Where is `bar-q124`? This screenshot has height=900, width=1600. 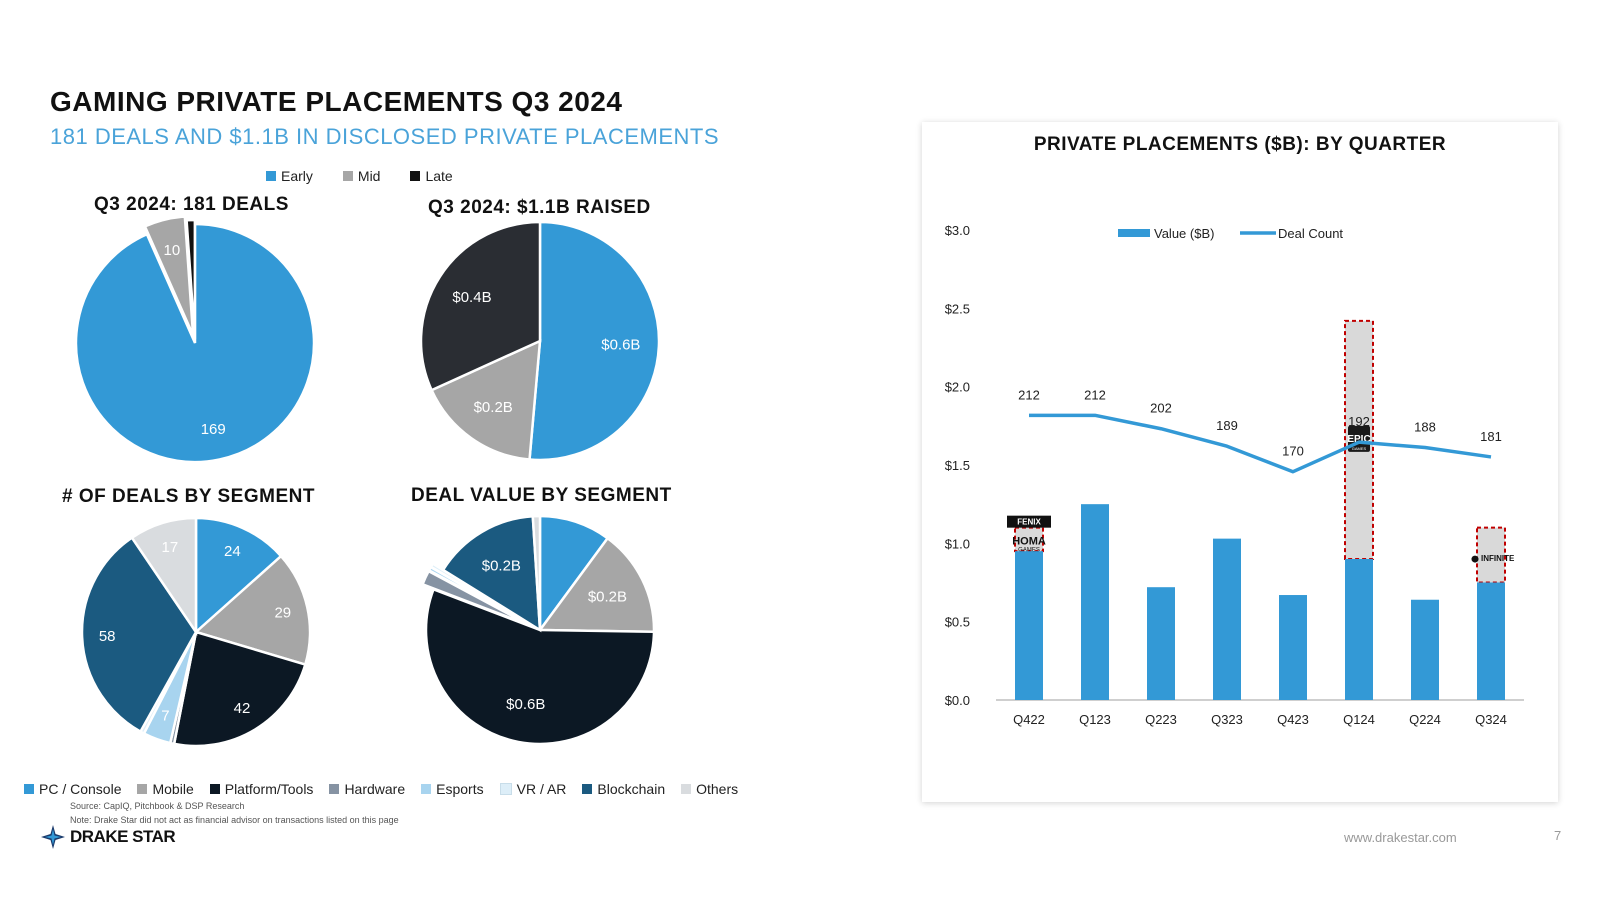
bar-q124 is located at coordinates (1359, 629).